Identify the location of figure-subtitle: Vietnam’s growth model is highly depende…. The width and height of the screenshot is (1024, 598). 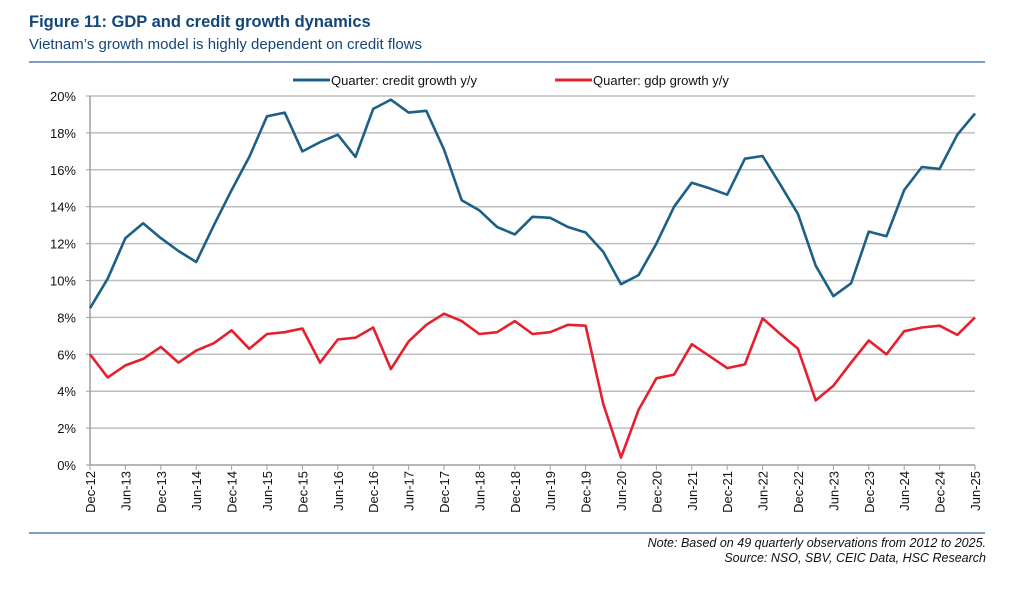
(226, 44).